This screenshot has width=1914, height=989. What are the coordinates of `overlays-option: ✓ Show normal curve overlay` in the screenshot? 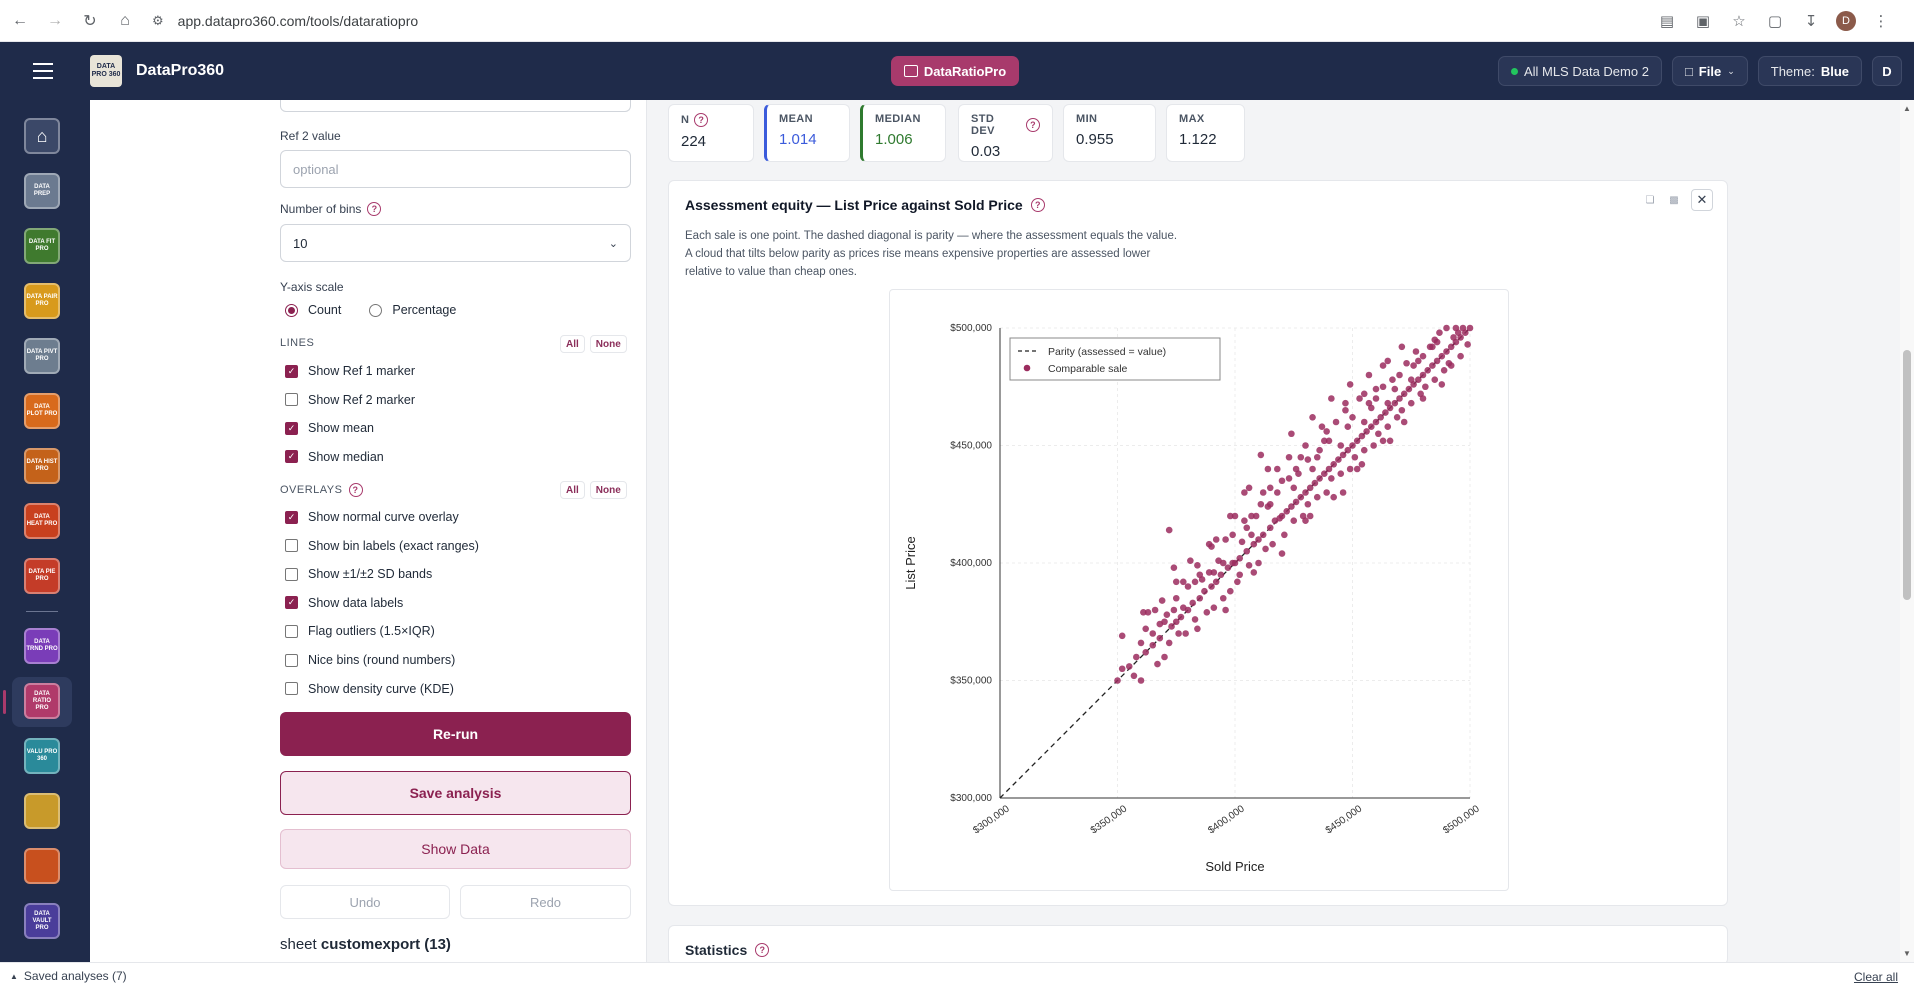 It's located at (372, 517).